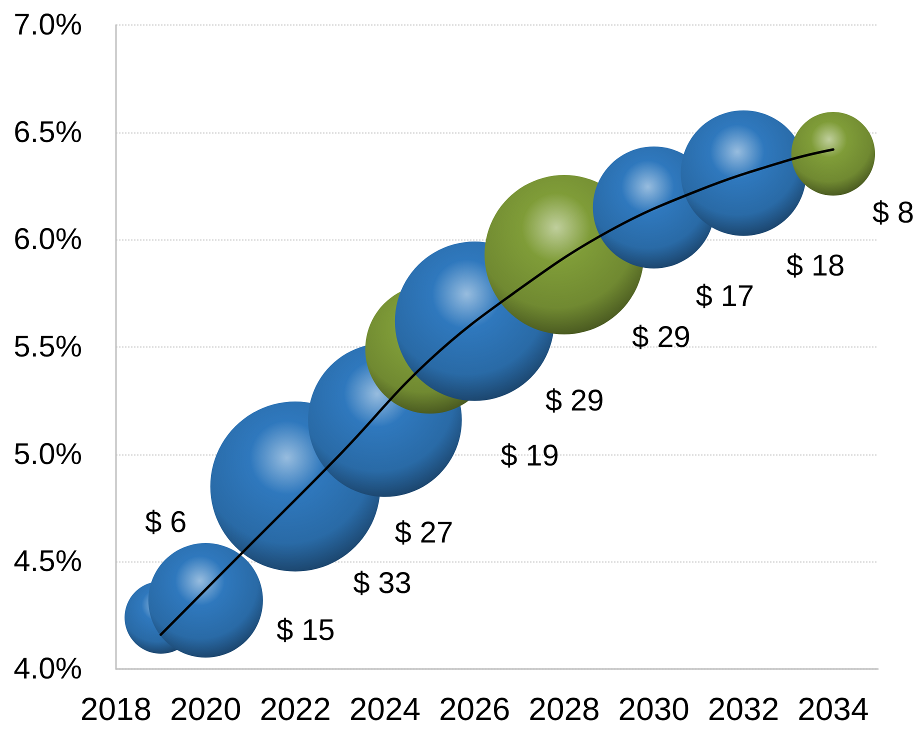 The image size is (922, 731). Describe the element at coordinates (48, 132) in the screenshot. I see `y-tick-label: 6.5%` at that location.